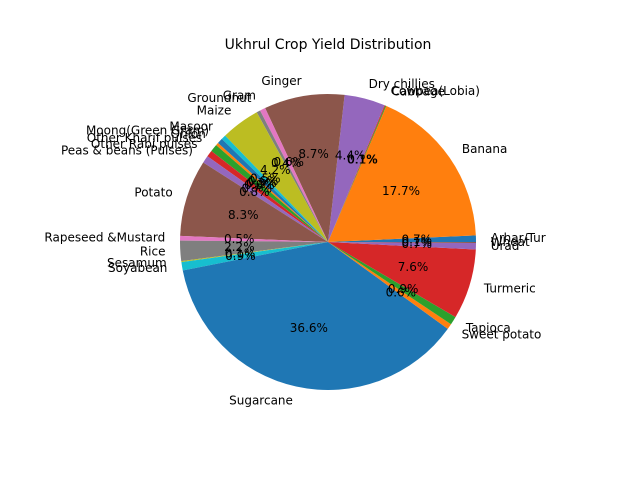 This screenshot has height=480, width=640. Describe the element at coordinates (402, 174) in the screenshot. I see `pie-slice-banana` at that location.